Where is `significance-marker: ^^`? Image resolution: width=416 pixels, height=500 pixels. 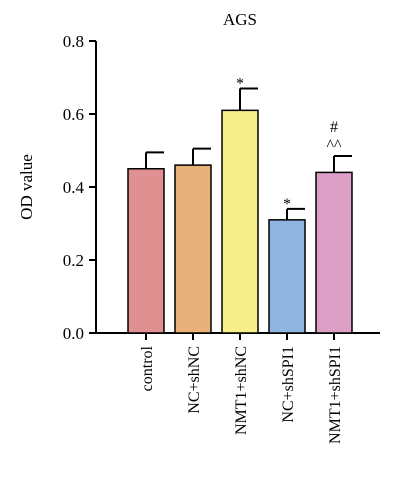 significance-marker: ^^ is located at coordinates (334, 145).